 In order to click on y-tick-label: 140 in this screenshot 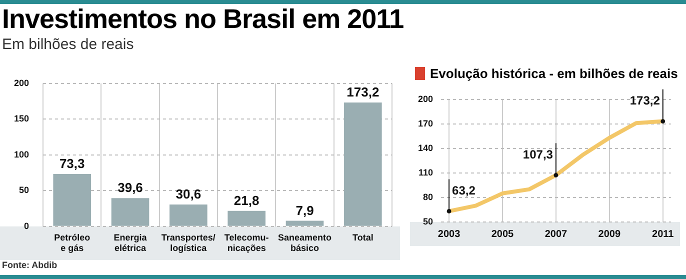, I will do `click(426, 147)`.